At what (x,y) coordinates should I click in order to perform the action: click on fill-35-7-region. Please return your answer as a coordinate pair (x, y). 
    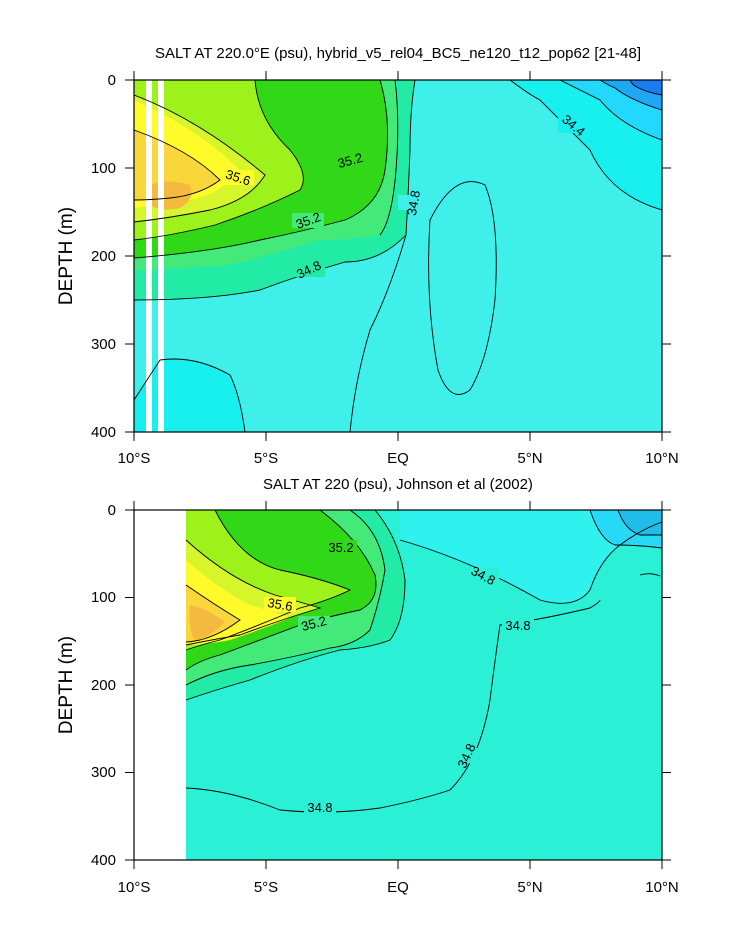
    Looking at the image, I should click on (177, 165).